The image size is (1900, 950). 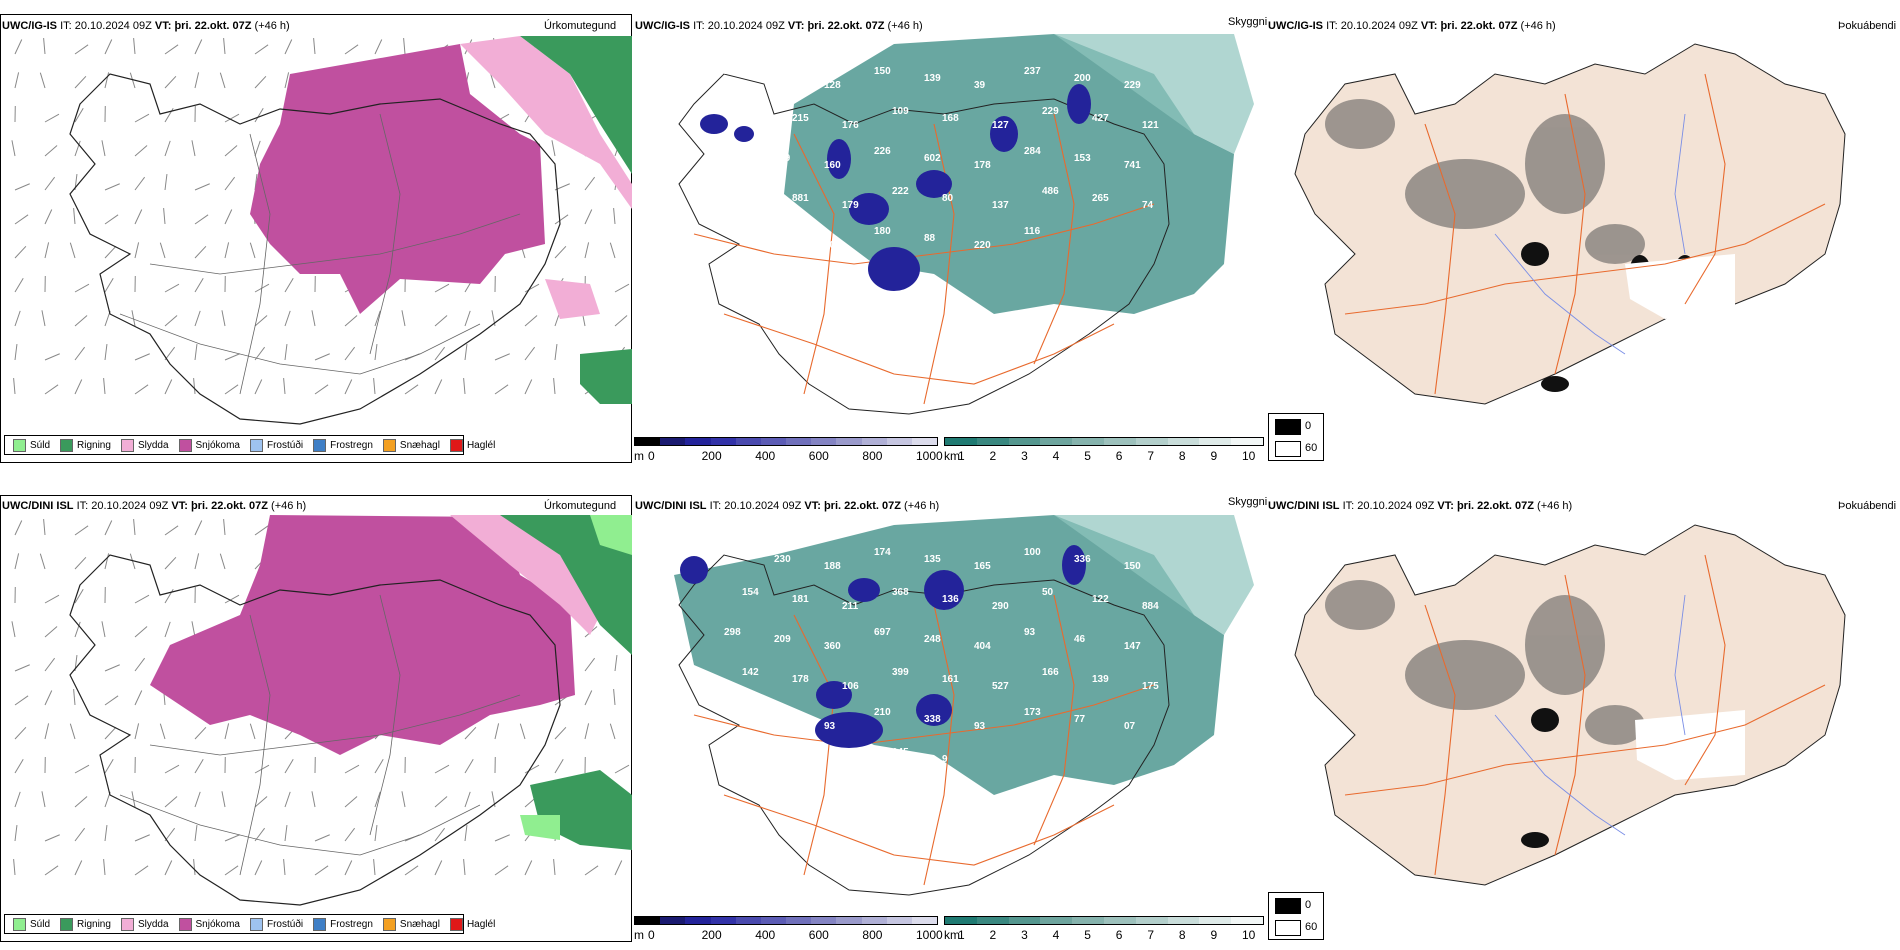 I want to click on visibility-colorbar-row2: km 1 2 3 4 5 6 7 8 9 10, so click(x=1104, y=929).